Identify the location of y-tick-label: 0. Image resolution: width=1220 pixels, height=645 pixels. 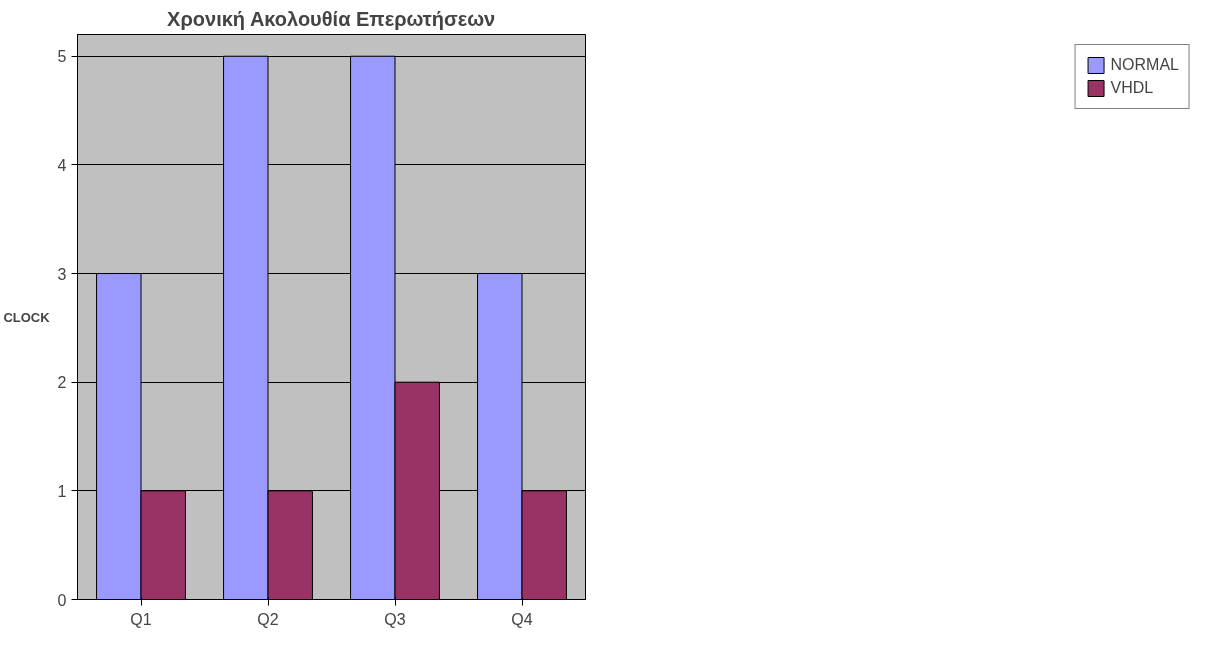
(62, 600).